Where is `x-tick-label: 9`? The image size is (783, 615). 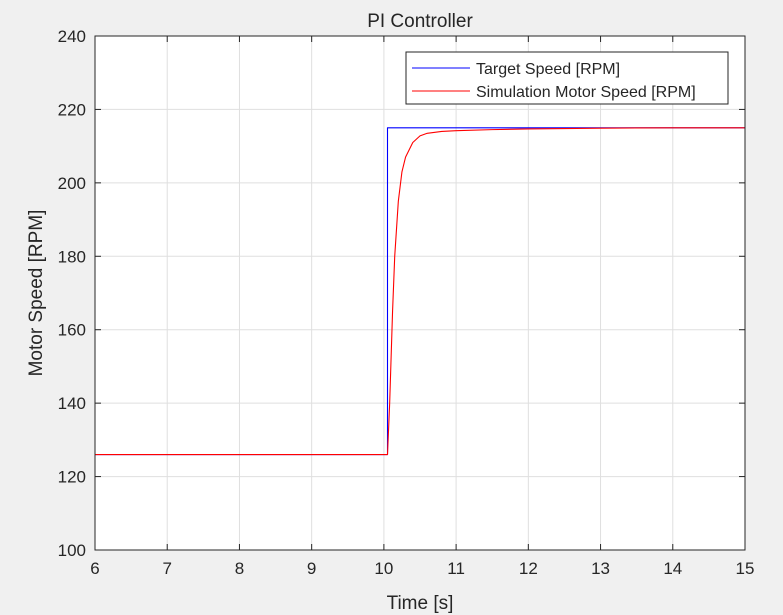
x-tick-label: 9 is located at coordinates (311, 568).